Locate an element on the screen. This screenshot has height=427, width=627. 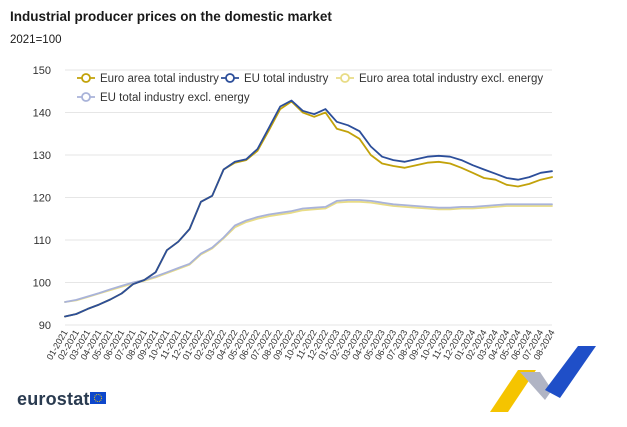
legend-label: EU total industry excl. energy is located at coordinates (175, 98).